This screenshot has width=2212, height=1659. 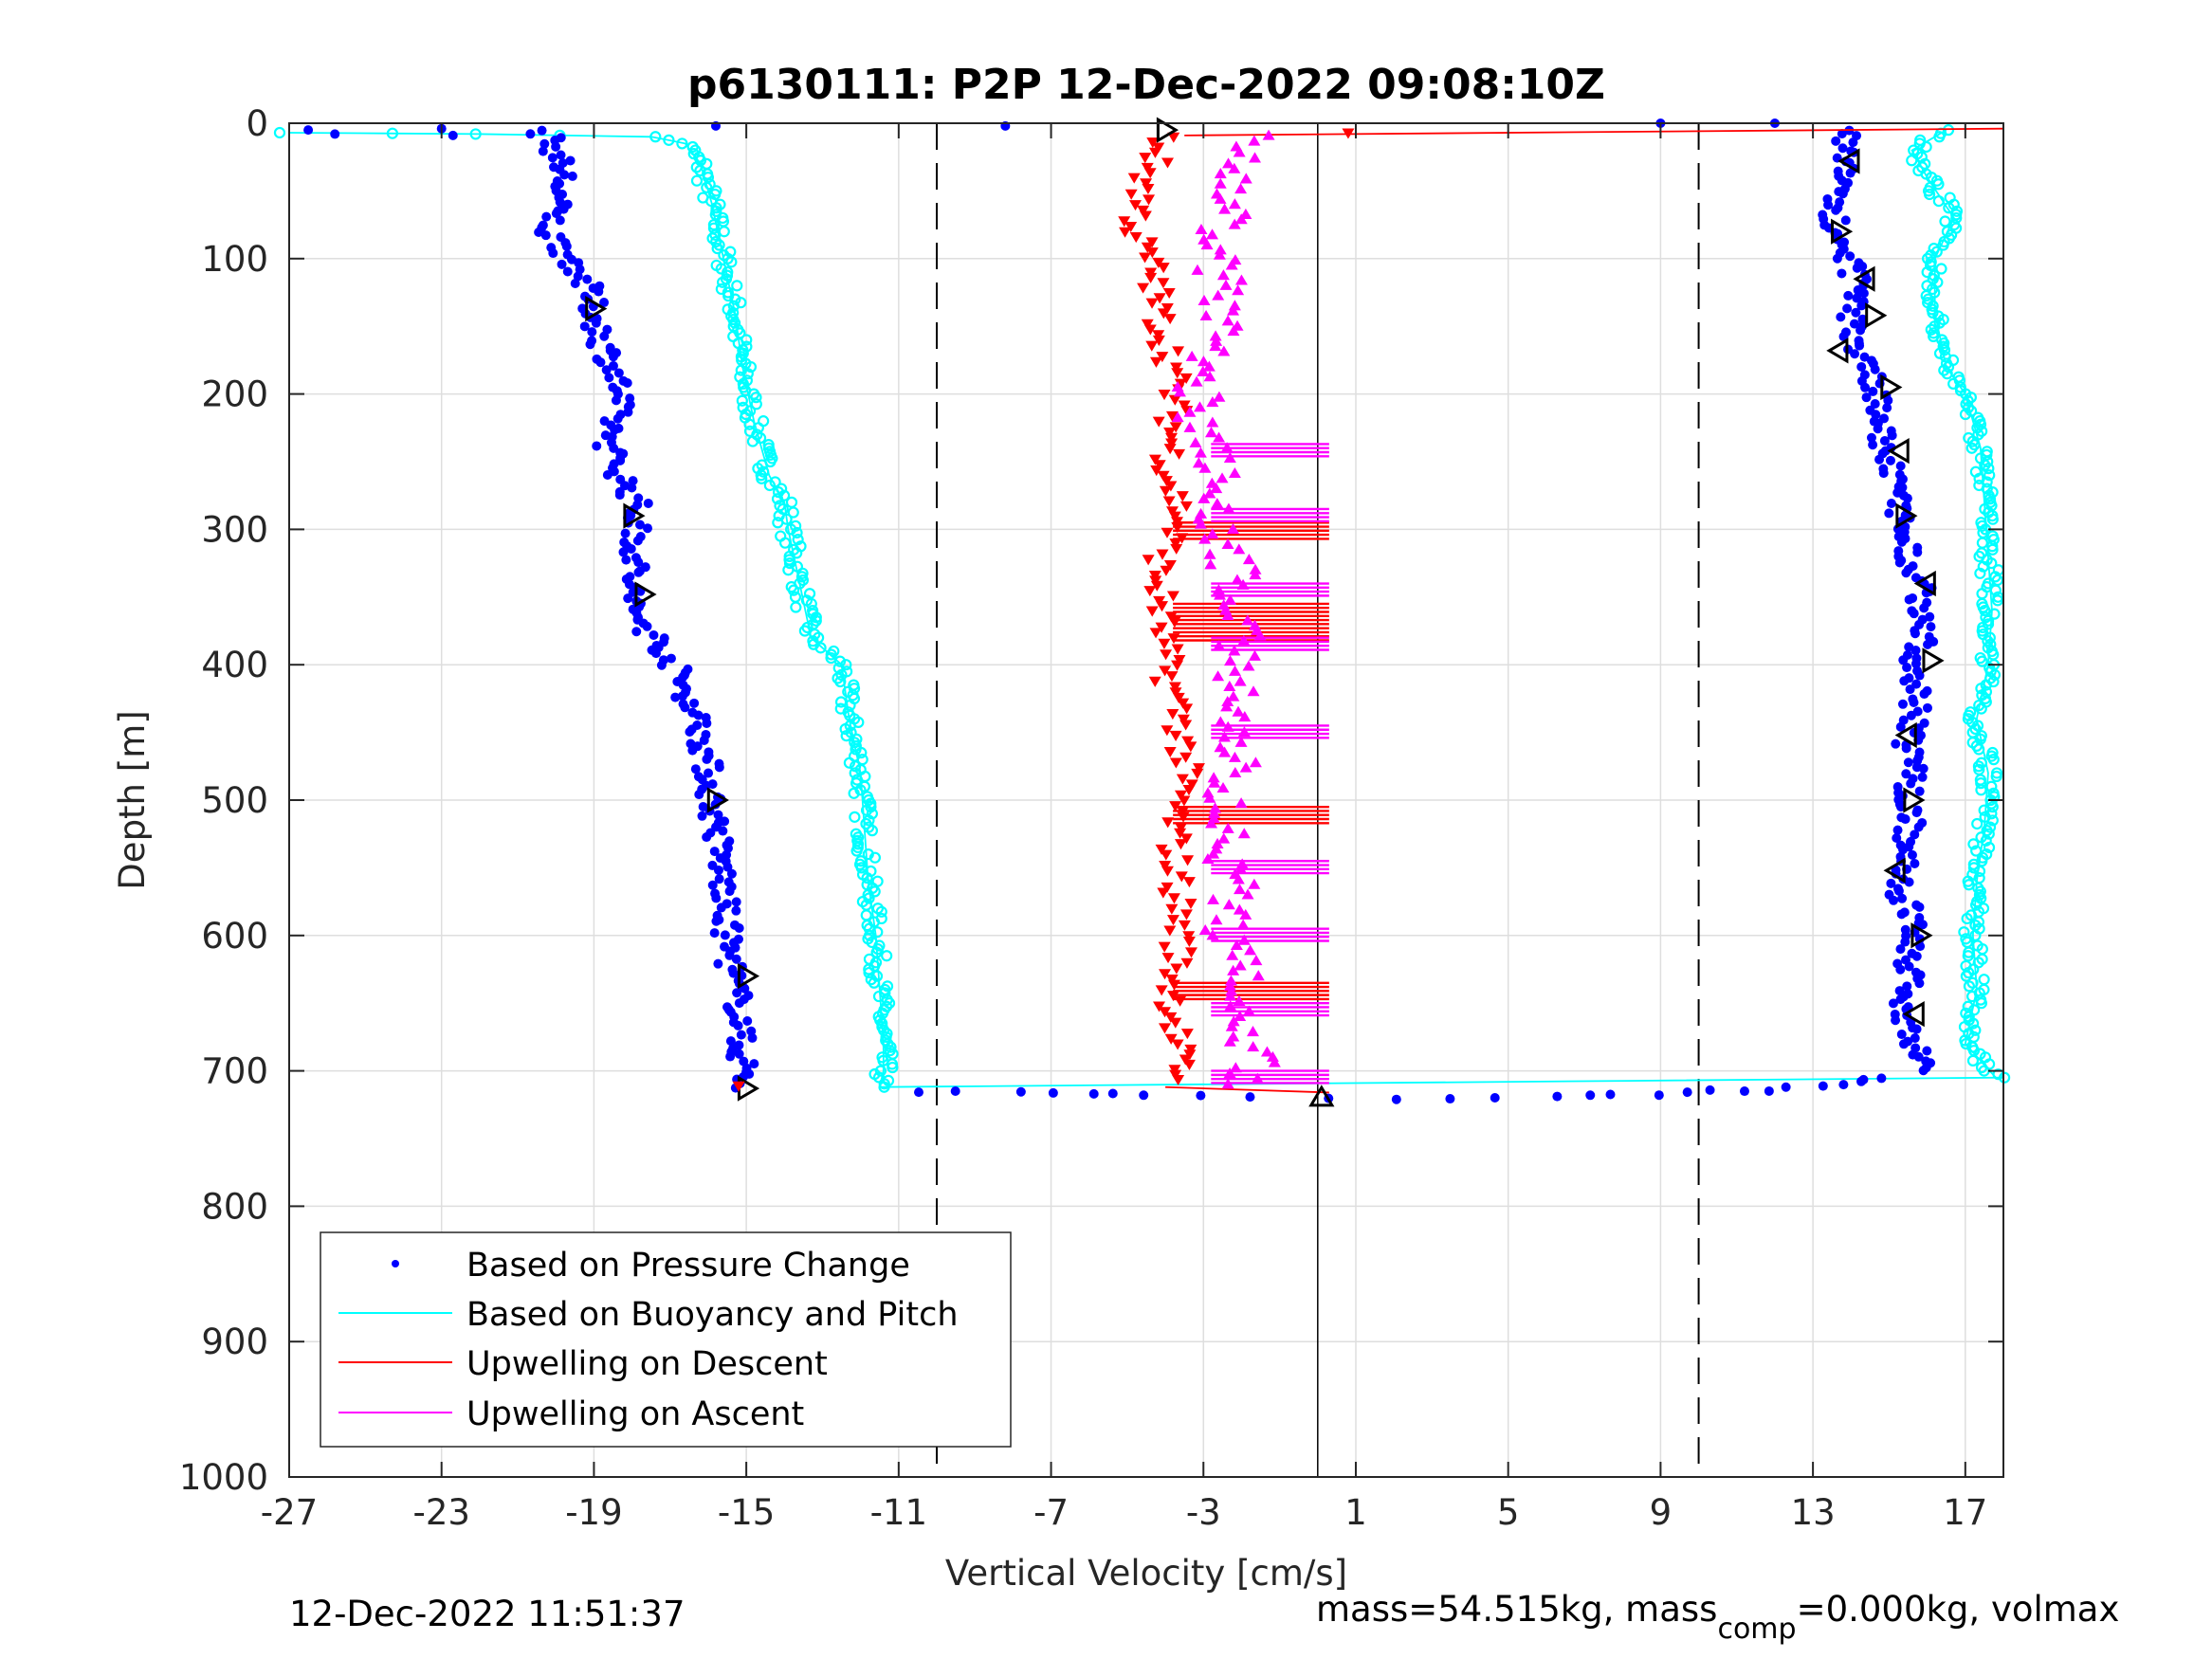 What do you see at coordinates (738, 1086) in the screenshot?
I see `descent-bottom-point` at bounding box center [738, 1086].